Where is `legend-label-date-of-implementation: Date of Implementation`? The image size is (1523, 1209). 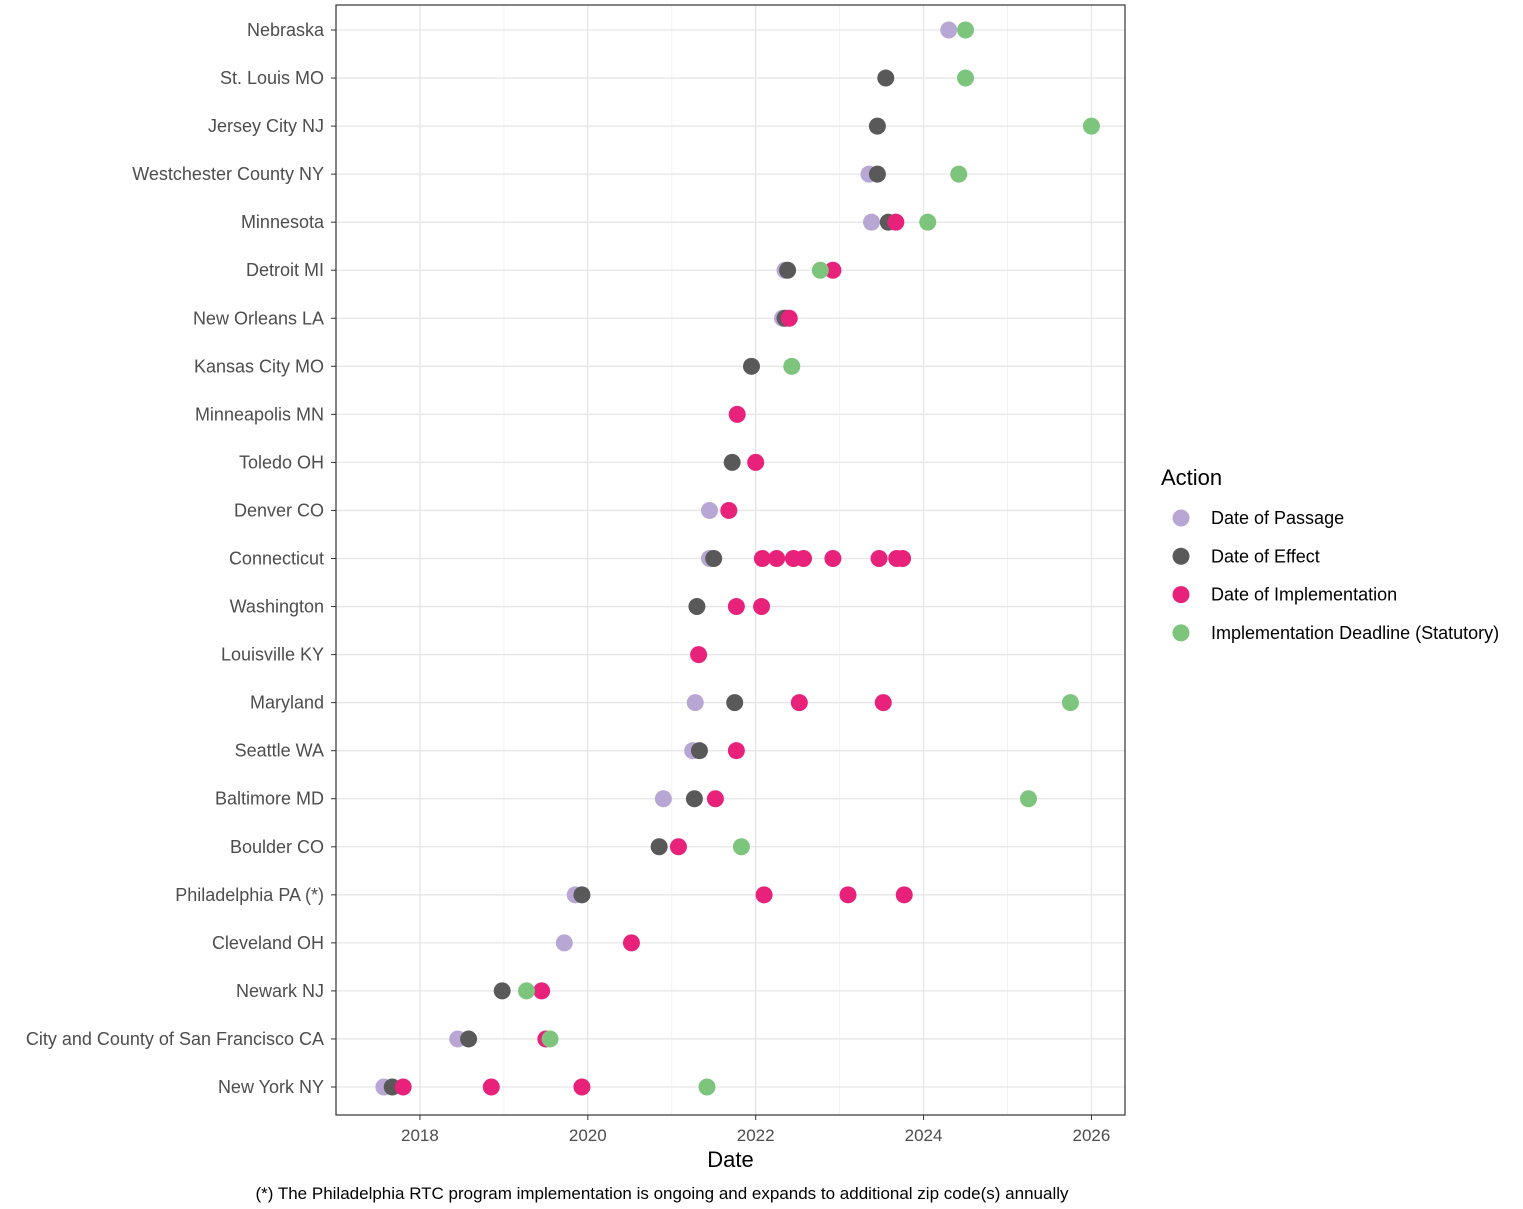
legend-label-date-of-implementation: Date of Implementation is located at coordinates (1304, 595).